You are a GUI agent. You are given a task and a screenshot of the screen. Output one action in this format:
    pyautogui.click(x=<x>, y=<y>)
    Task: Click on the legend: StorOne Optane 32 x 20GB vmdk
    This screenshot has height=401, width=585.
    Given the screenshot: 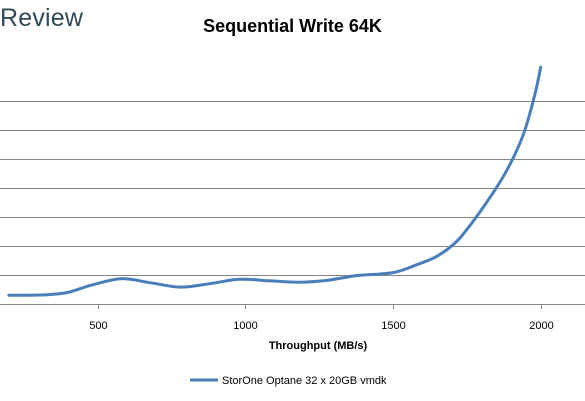 What is the action you would take?
    pyautogui.click(x=288, y=381)
    